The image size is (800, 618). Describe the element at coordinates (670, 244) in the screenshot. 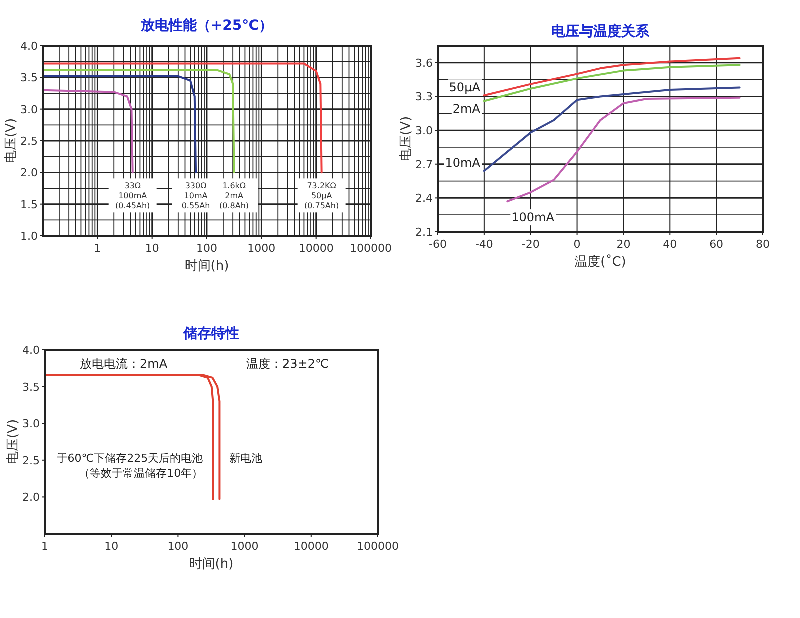

I see `x-tick-label: 40` at that location.